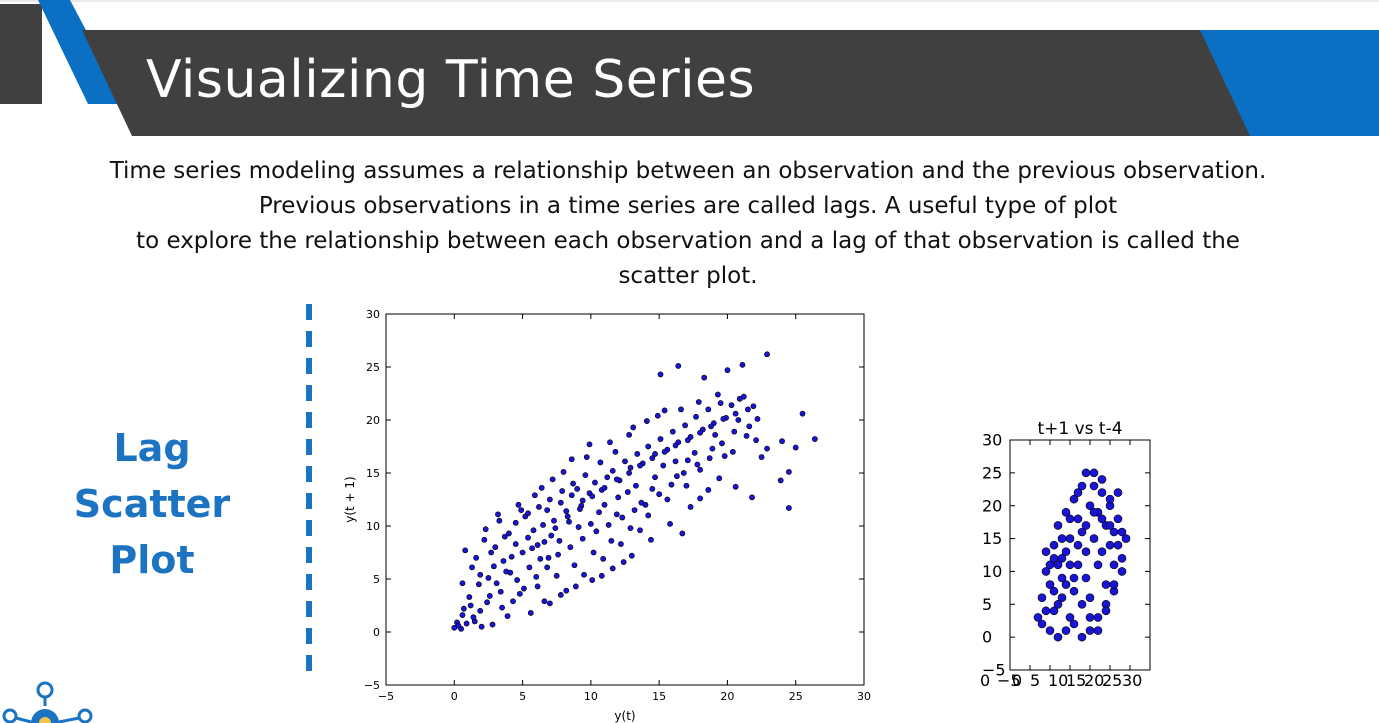  I want to click on side-label-line: Lag Scatter, so click(152, 476).